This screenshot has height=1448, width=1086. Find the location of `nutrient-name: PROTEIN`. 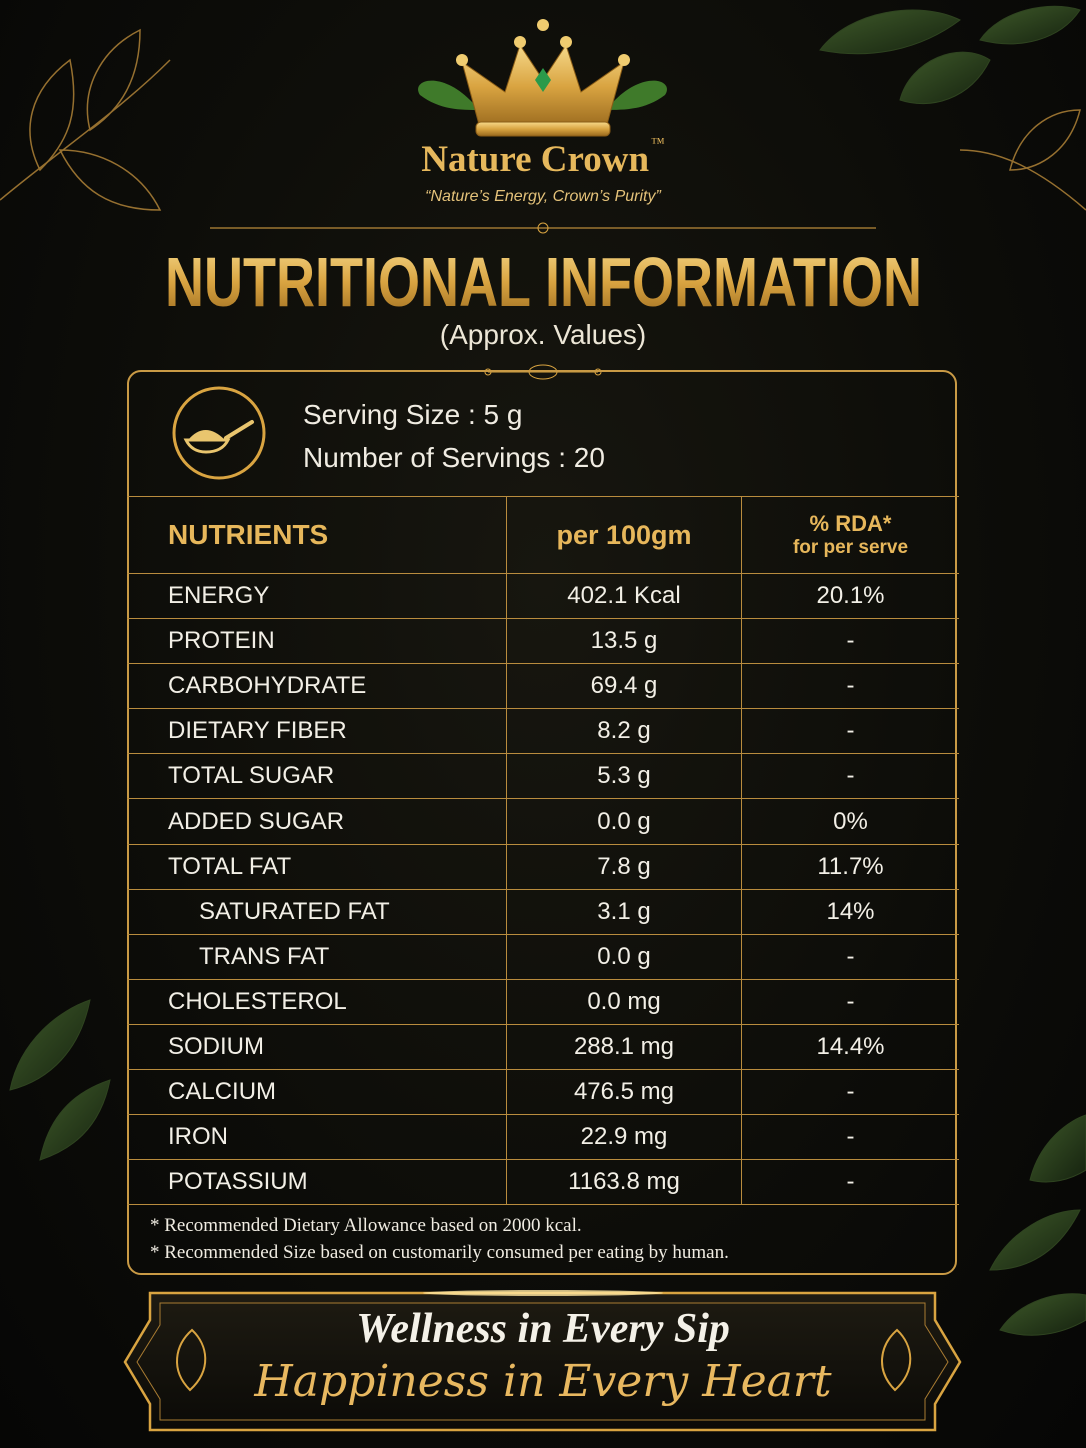

nutrient-name: PROTEIN is located at coordinates (317, 641).